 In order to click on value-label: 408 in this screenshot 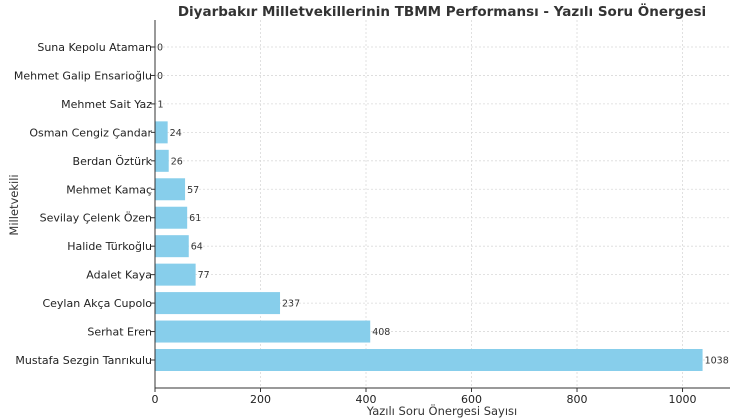, I will do `click(381, 332)`.